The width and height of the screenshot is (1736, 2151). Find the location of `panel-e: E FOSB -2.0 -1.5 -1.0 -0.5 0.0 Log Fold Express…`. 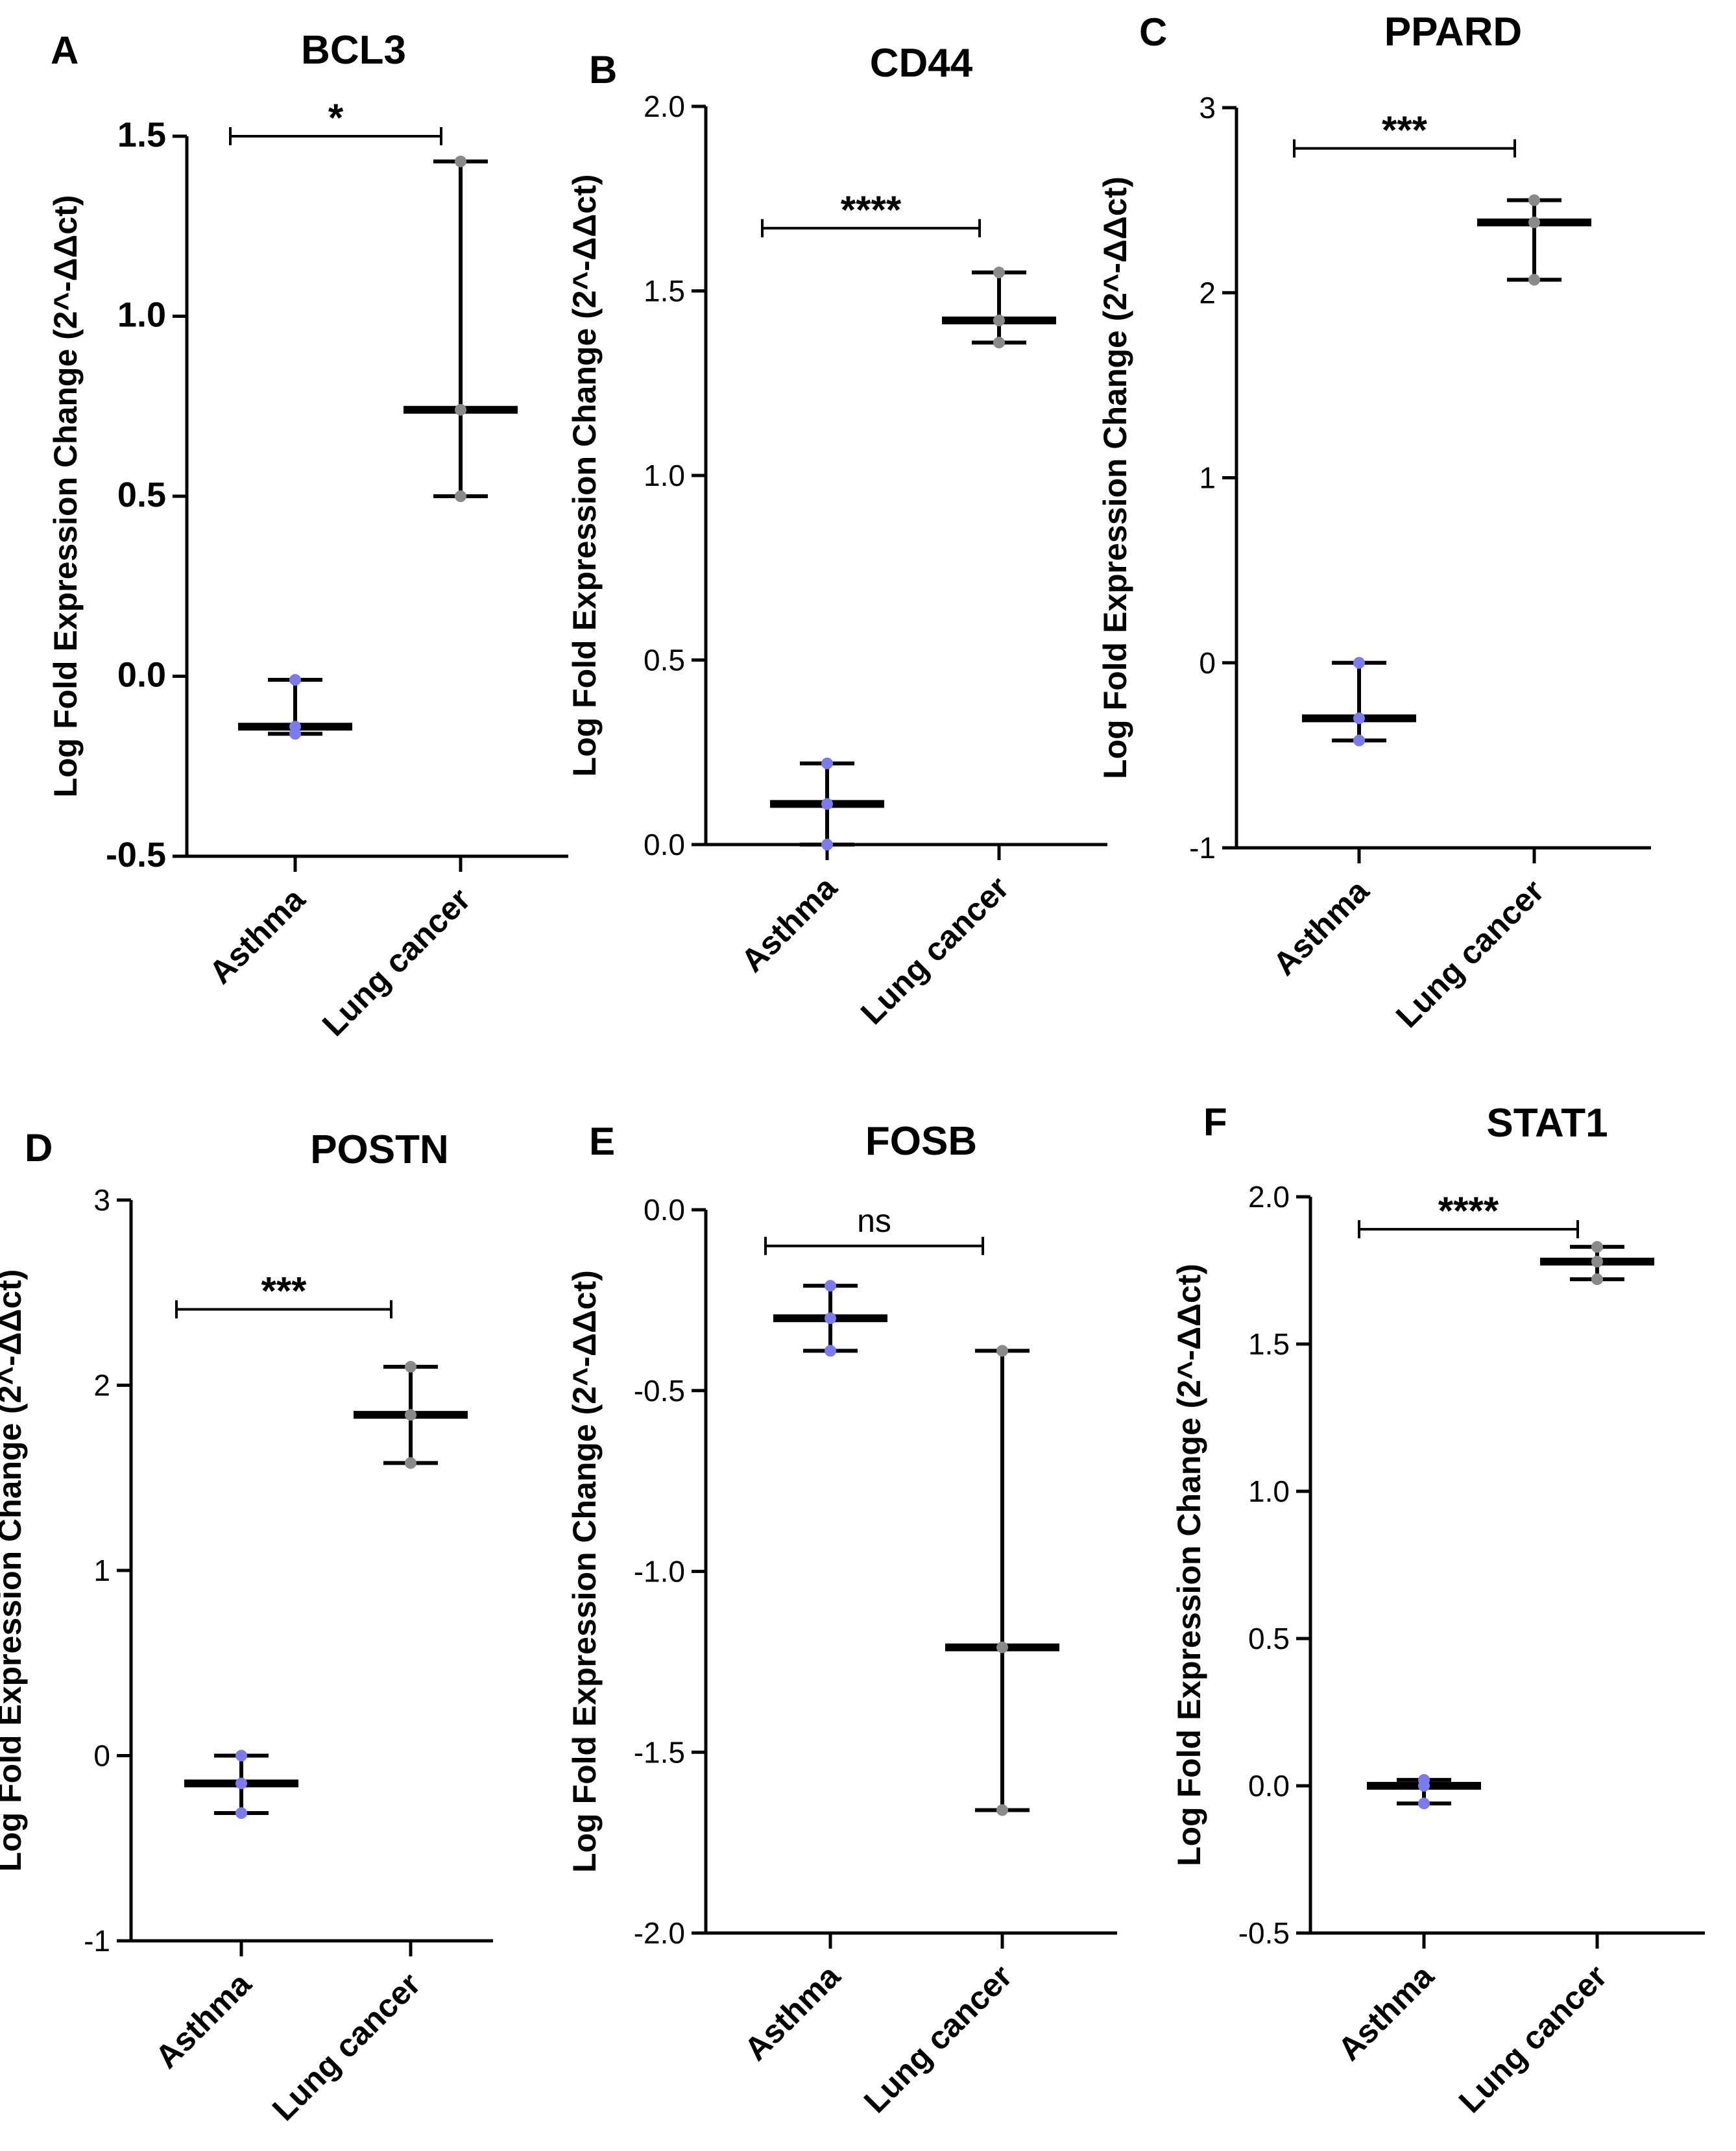

panel-e: E FOSB -2.0 -1.5 -1.0 -0.5 0.0 Log Fold Express… is located at coordinates (841, 1619).